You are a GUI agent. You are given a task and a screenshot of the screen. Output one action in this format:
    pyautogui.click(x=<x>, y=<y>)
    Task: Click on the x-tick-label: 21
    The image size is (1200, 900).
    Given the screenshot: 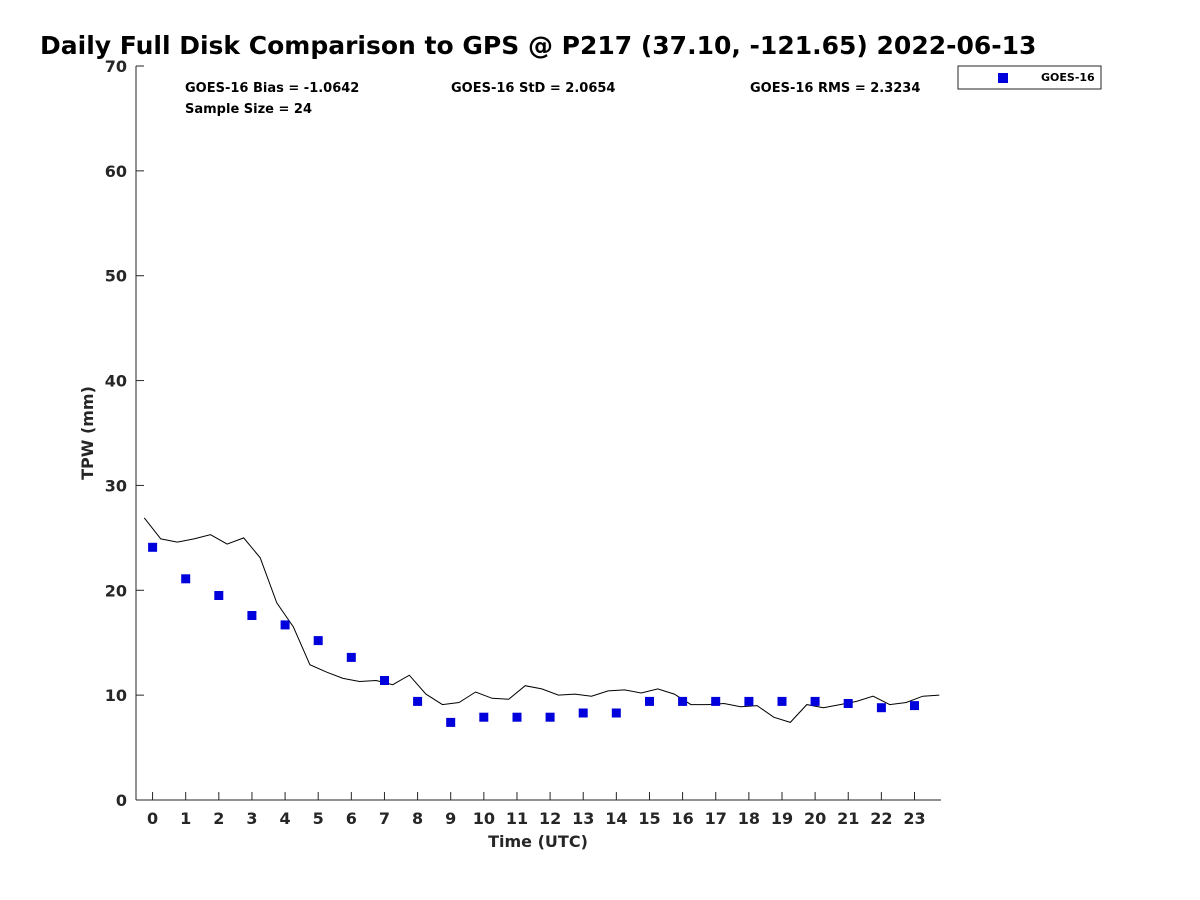 What is the action you would take?
    pyautogui.click(x=848, y=818)
    